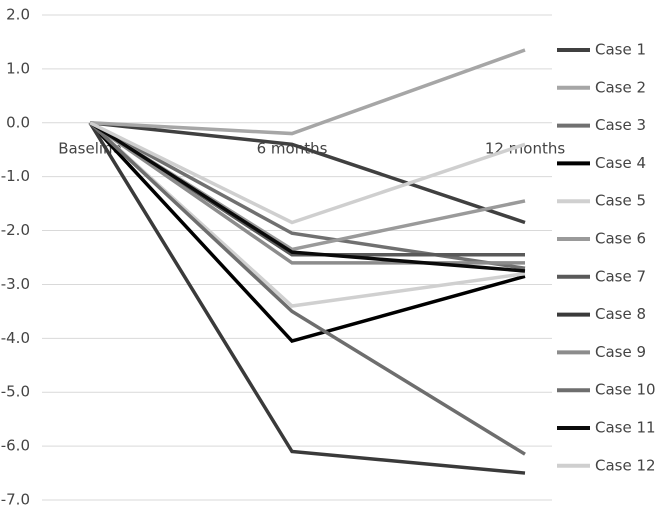 Image resolution: width=662 pixels, height=521 pixels. I want to click on legend-label: Case 10, so click(625, 390).